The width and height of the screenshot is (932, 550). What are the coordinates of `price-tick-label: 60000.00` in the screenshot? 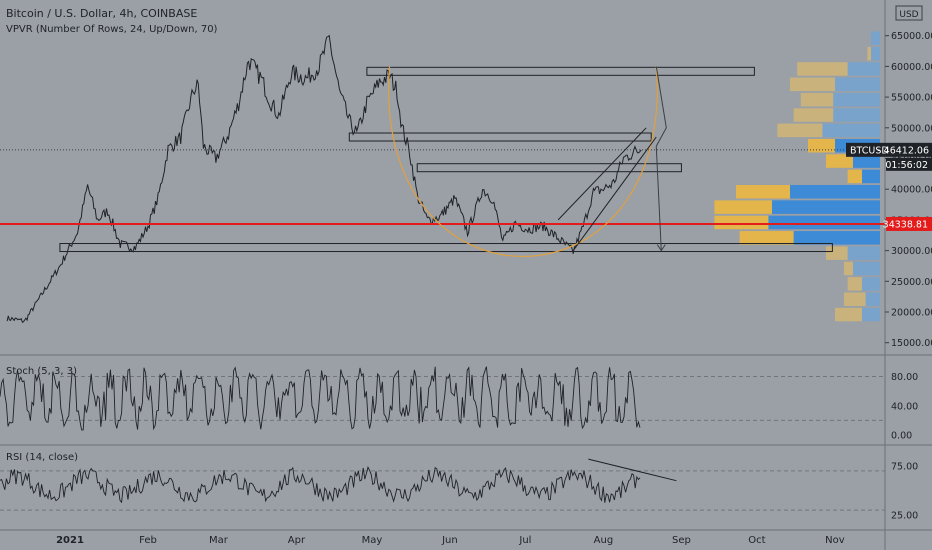 It's located at (911, 67).